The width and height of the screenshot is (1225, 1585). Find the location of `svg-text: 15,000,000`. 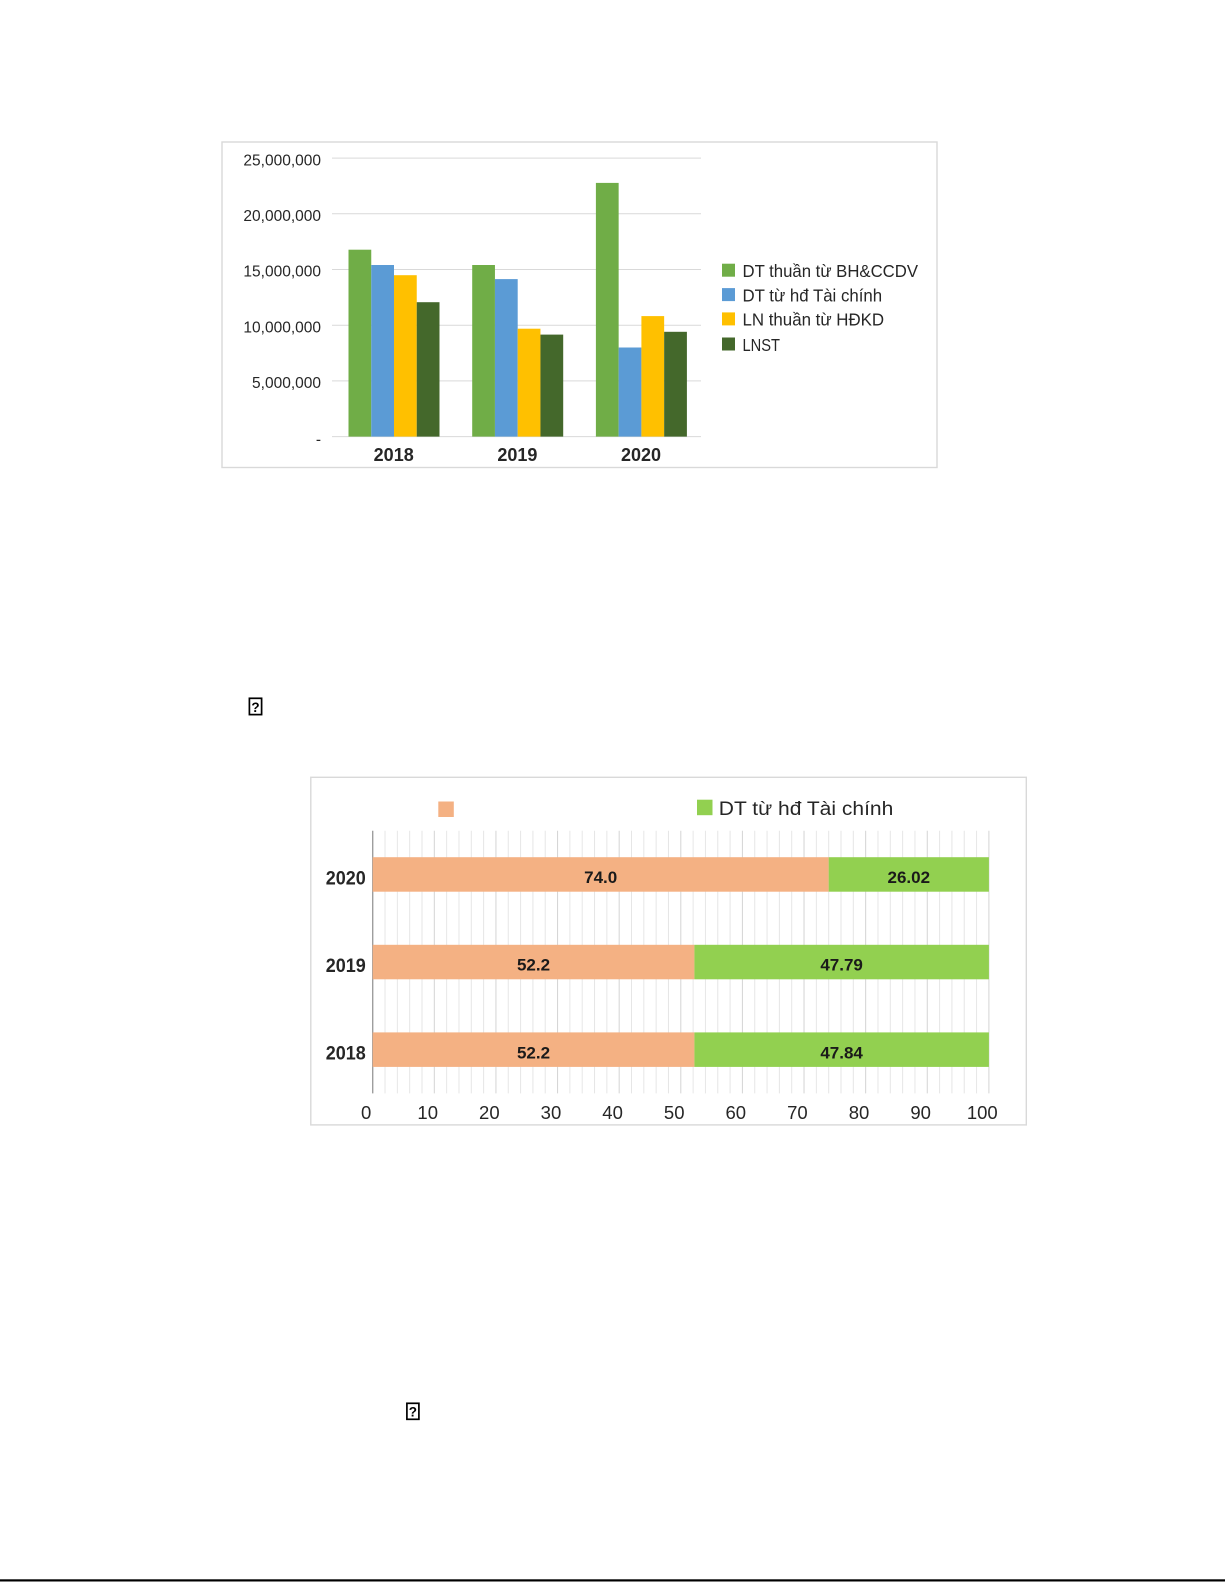

svg-text: 15,000,000 is located at coordinates (282, 272).